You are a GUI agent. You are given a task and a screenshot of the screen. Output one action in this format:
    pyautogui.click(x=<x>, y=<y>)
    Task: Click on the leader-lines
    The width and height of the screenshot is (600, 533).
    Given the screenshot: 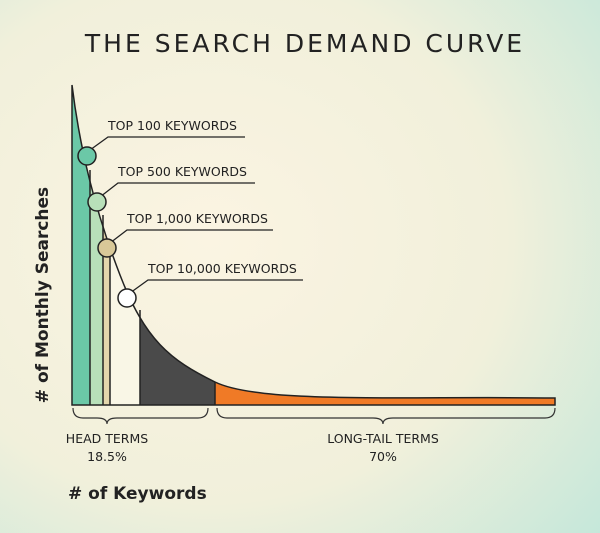 What is the action you would take?
    pyautogui.click(x=196, y=215)
    